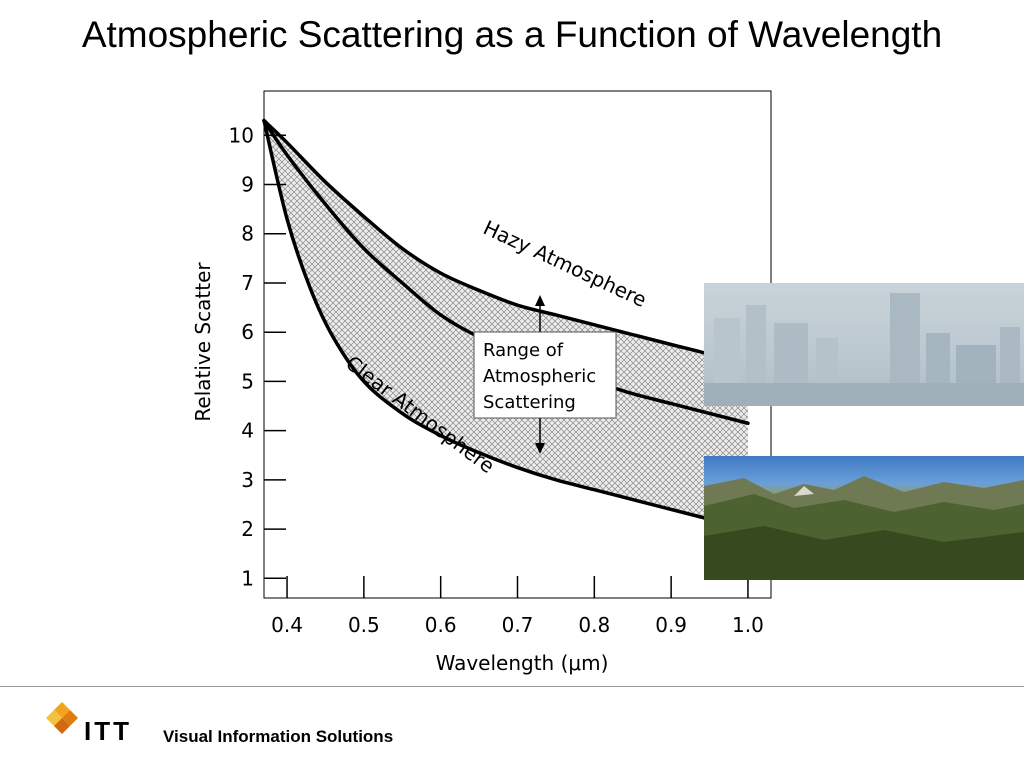  What do you see at coordinates (512, 686) in the screenshot?
I see `footer-divider` at bounding box center [512, 686].